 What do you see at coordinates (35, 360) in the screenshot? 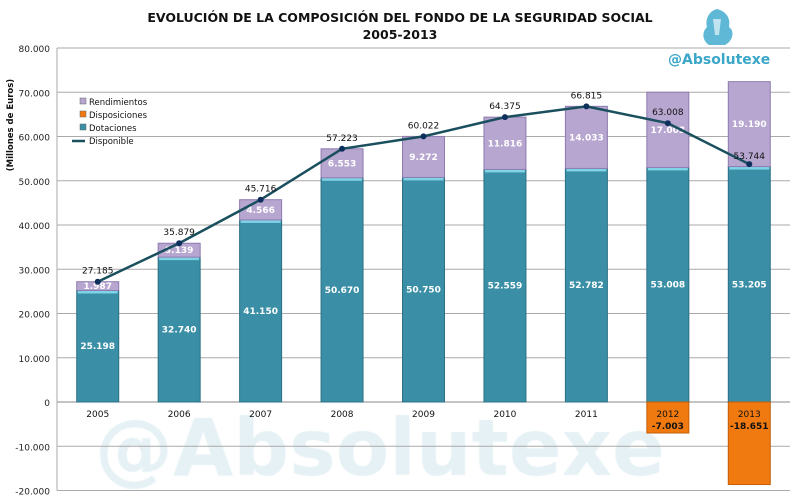
I see `y-tick-label: 10.000` at bounding box center [35, 360].